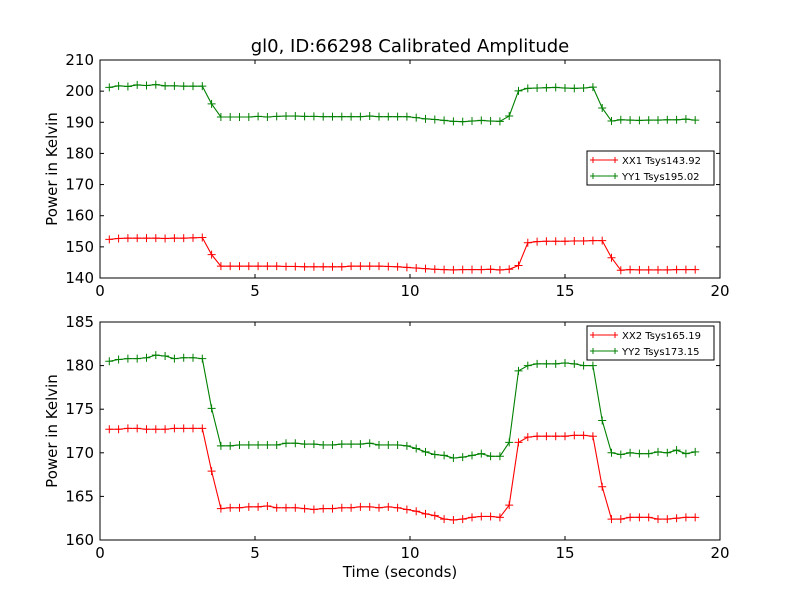 The image size is (800, 600). What do you see at coordinates (719, 553) in the screenshot?
I see `x-tick-label: 20` at bounding box center [719, 553].